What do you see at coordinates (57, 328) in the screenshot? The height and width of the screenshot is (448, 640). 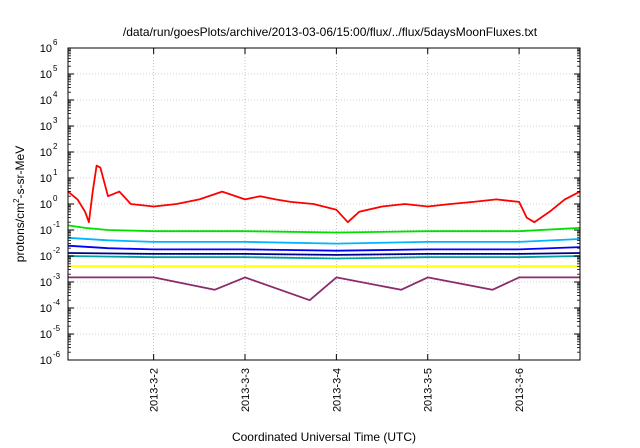 I see `y-tick-exponent: -5` at bounding box center [57, 328].